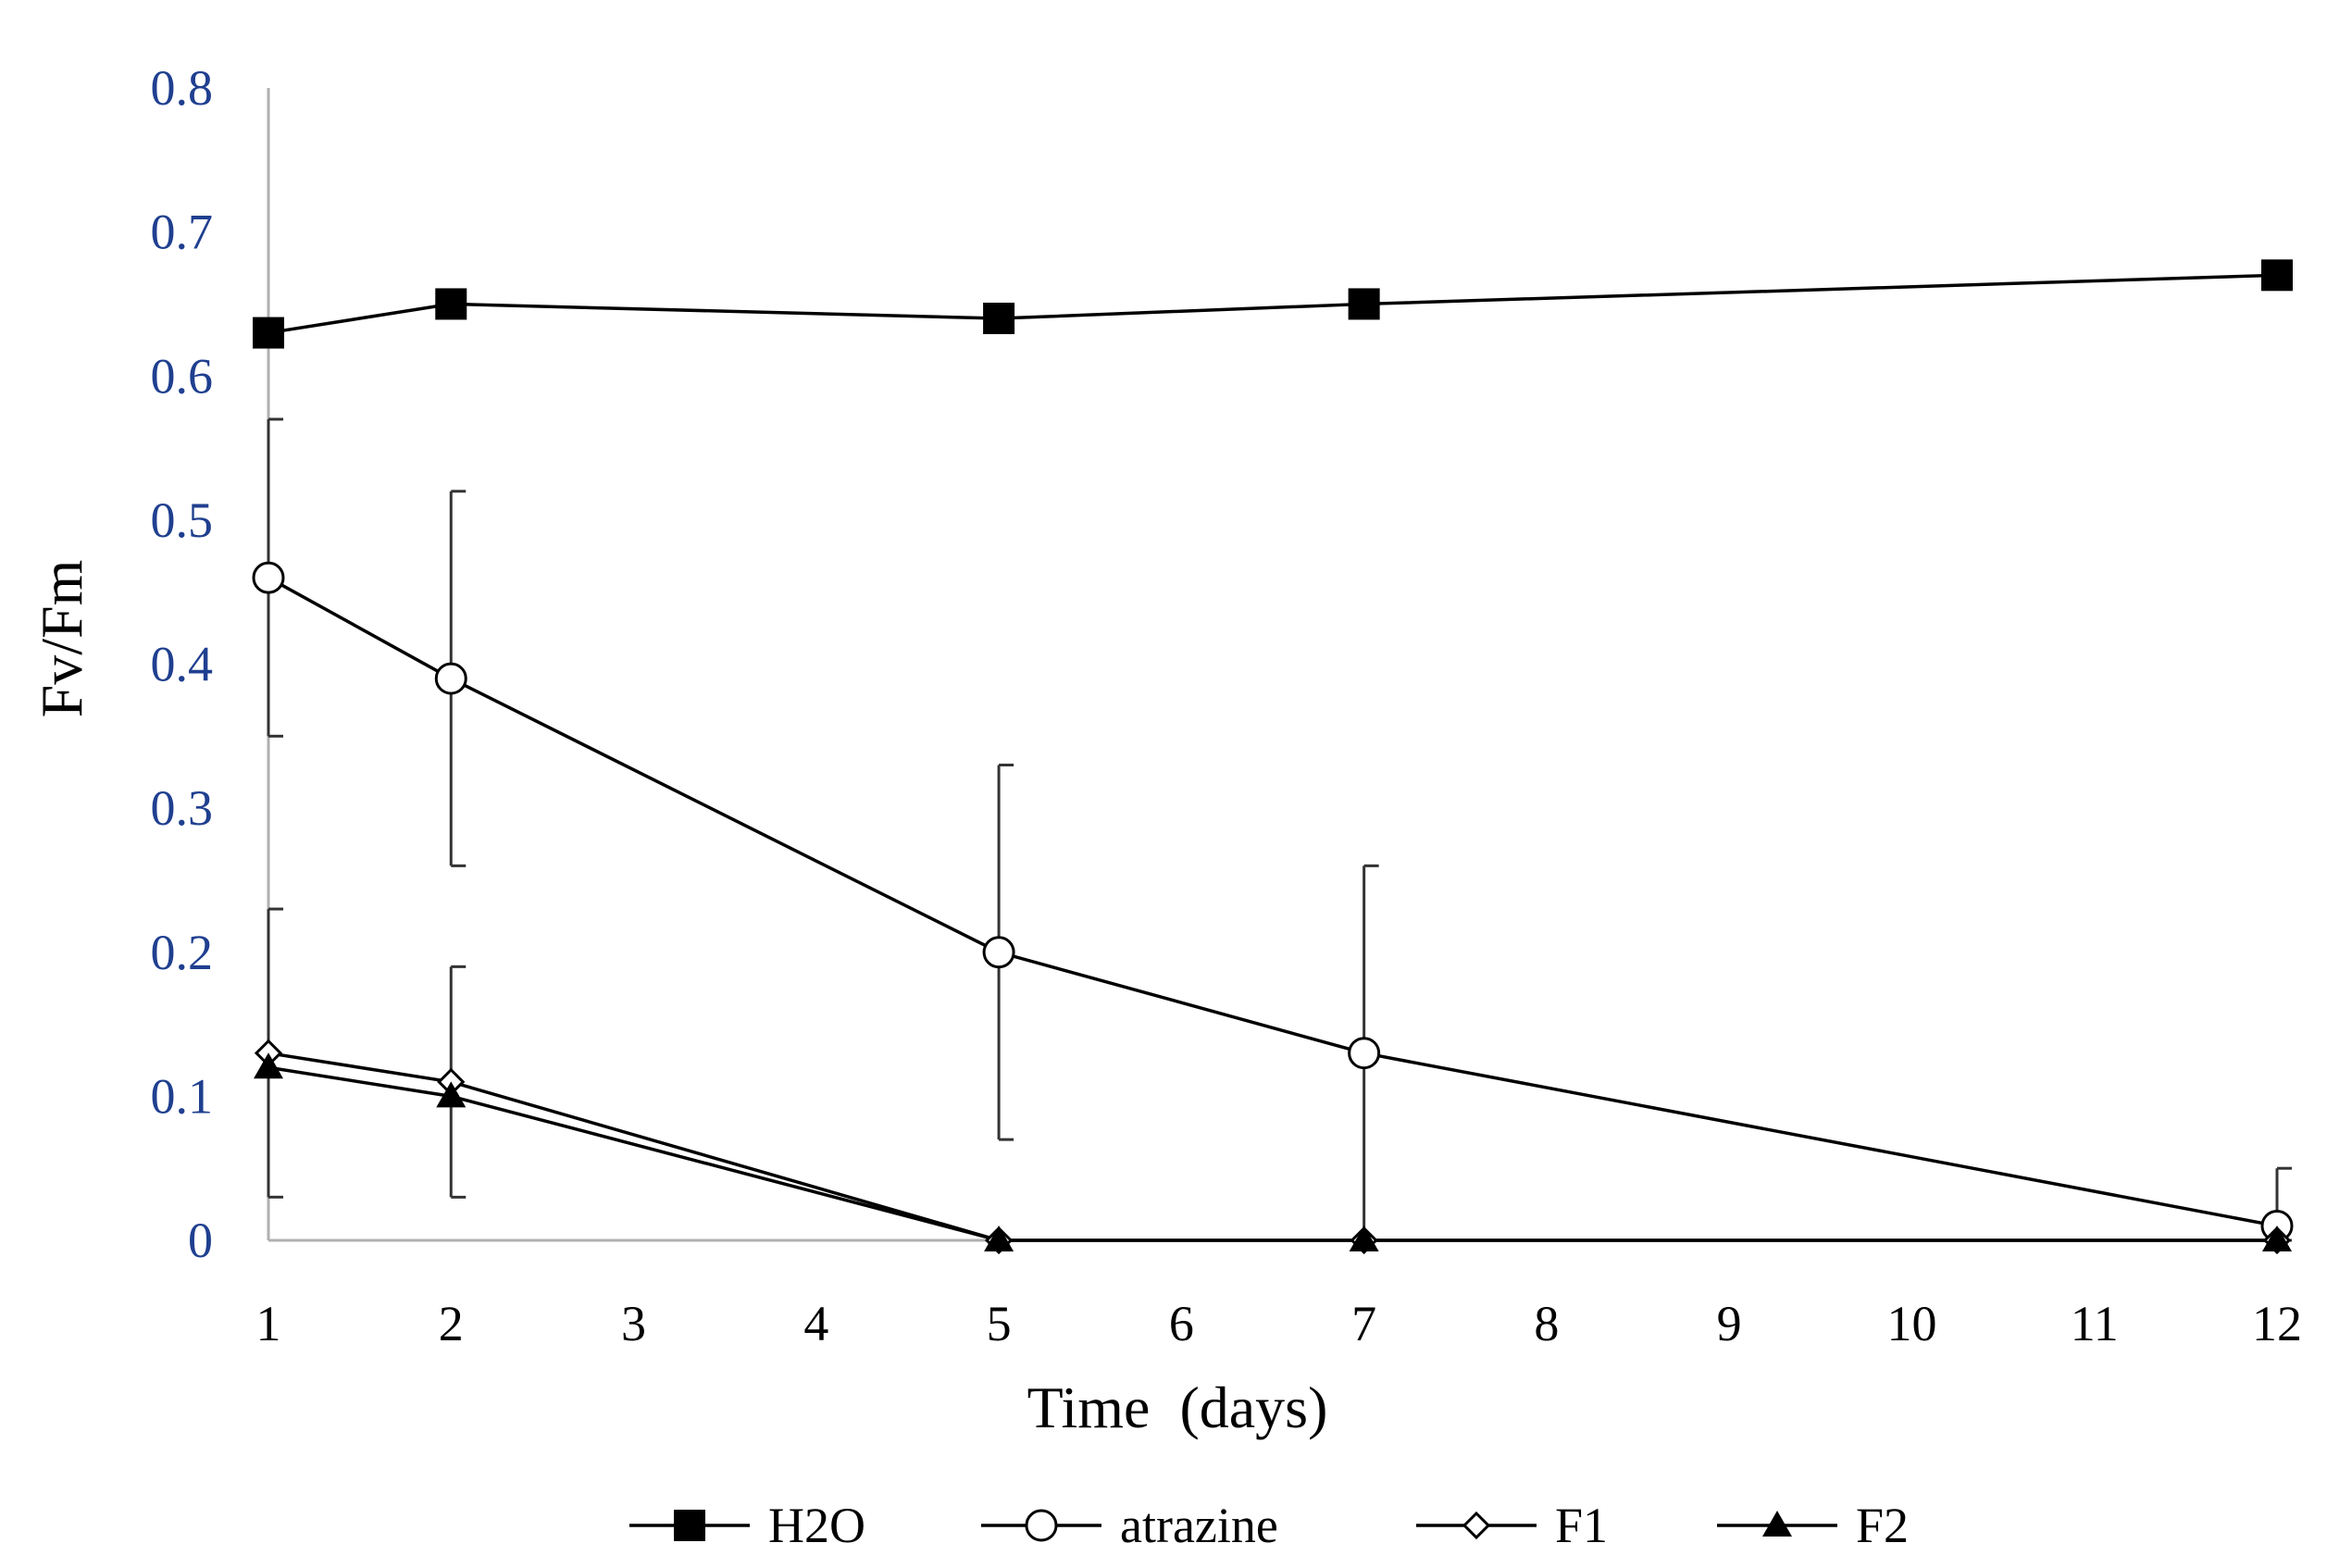 The height and width of the screenshot is (1568, 2327). Describe the element at coordinates (816, 1525) in the screenshot. I see `legend-label: H2O` at that location.